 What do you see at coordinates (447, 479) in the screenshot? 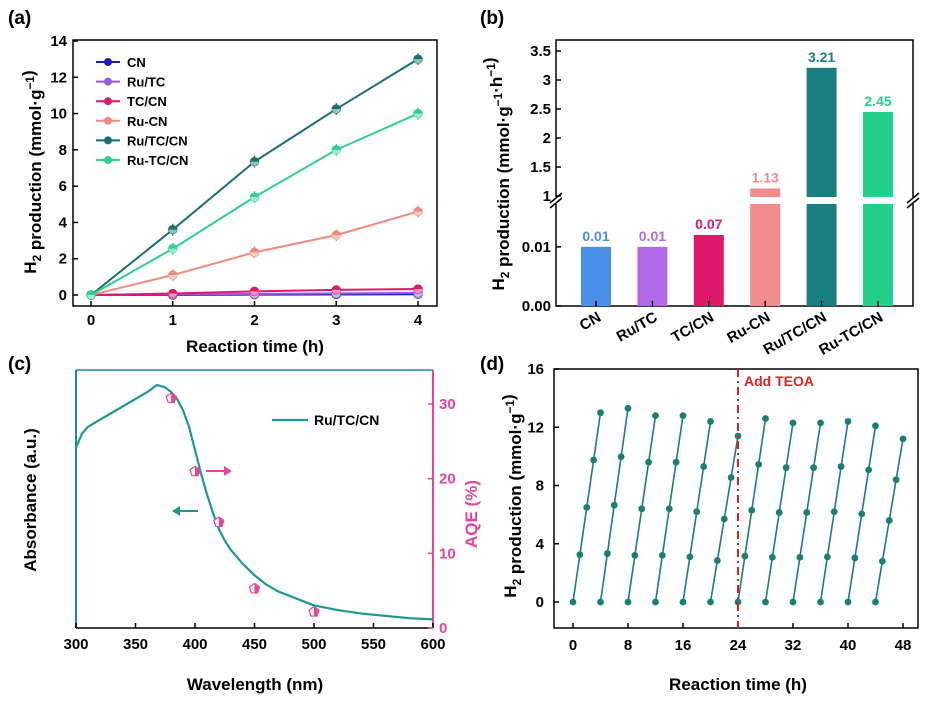
I see `y-right-tick-label: 20` at bounding box center [447, 479].